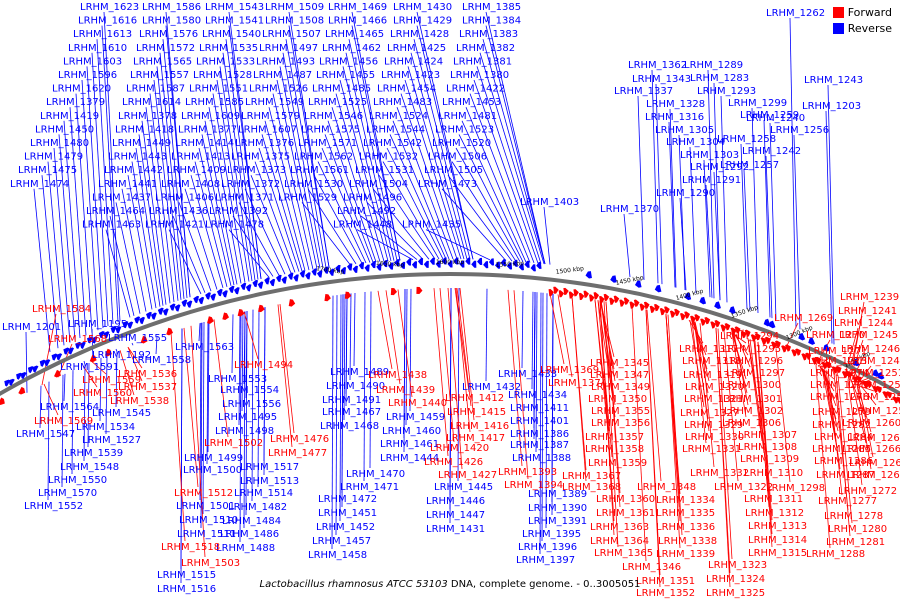 Image resolution: width=900 pixels, height=600 pixels. Describe the element at coordinates (102, 393) in the screenshot. I see `forward-gene-label: LRHM_1560` at that location.